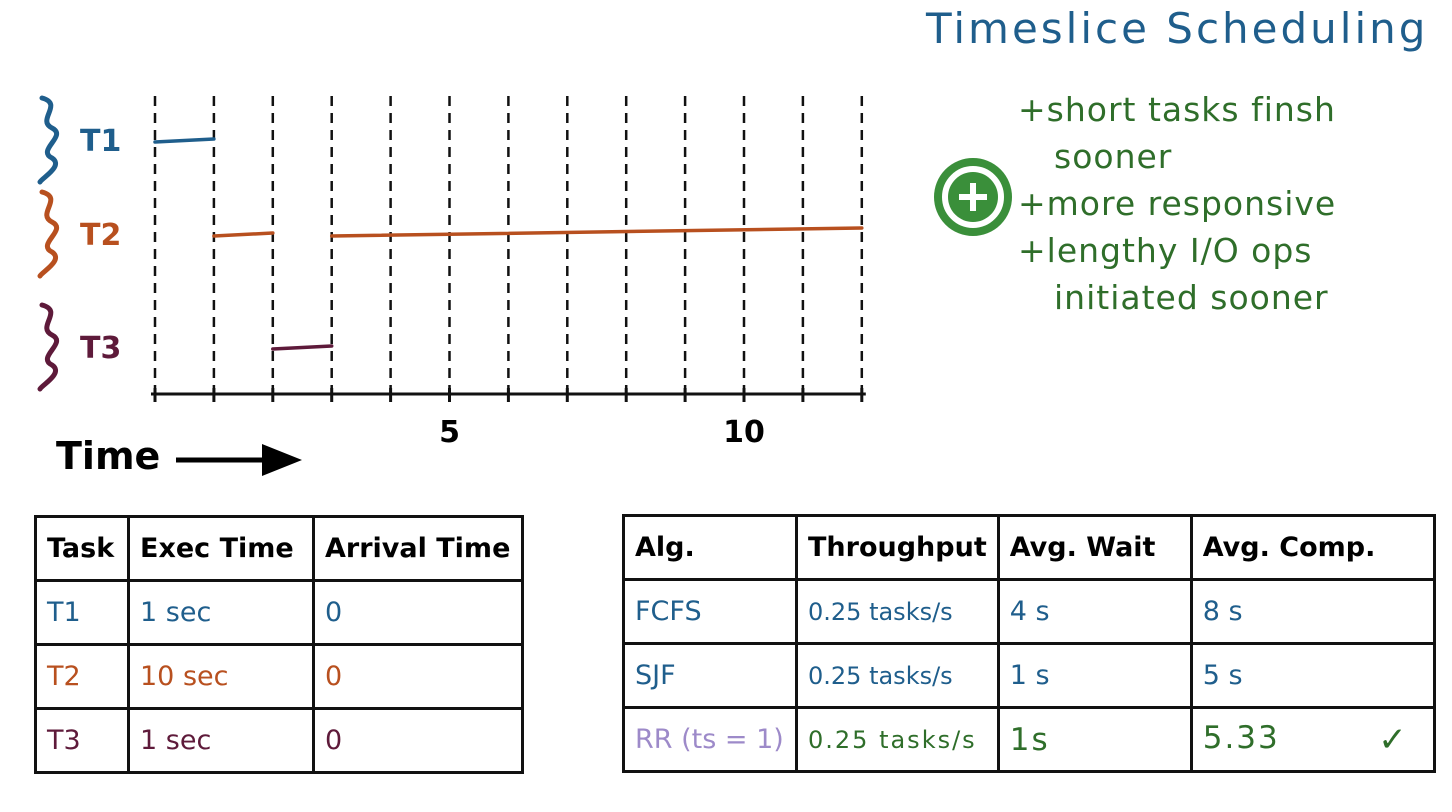 This screenshot has width=1452, height=812. I want to click on header-alg: Alg., so click(710, 547).